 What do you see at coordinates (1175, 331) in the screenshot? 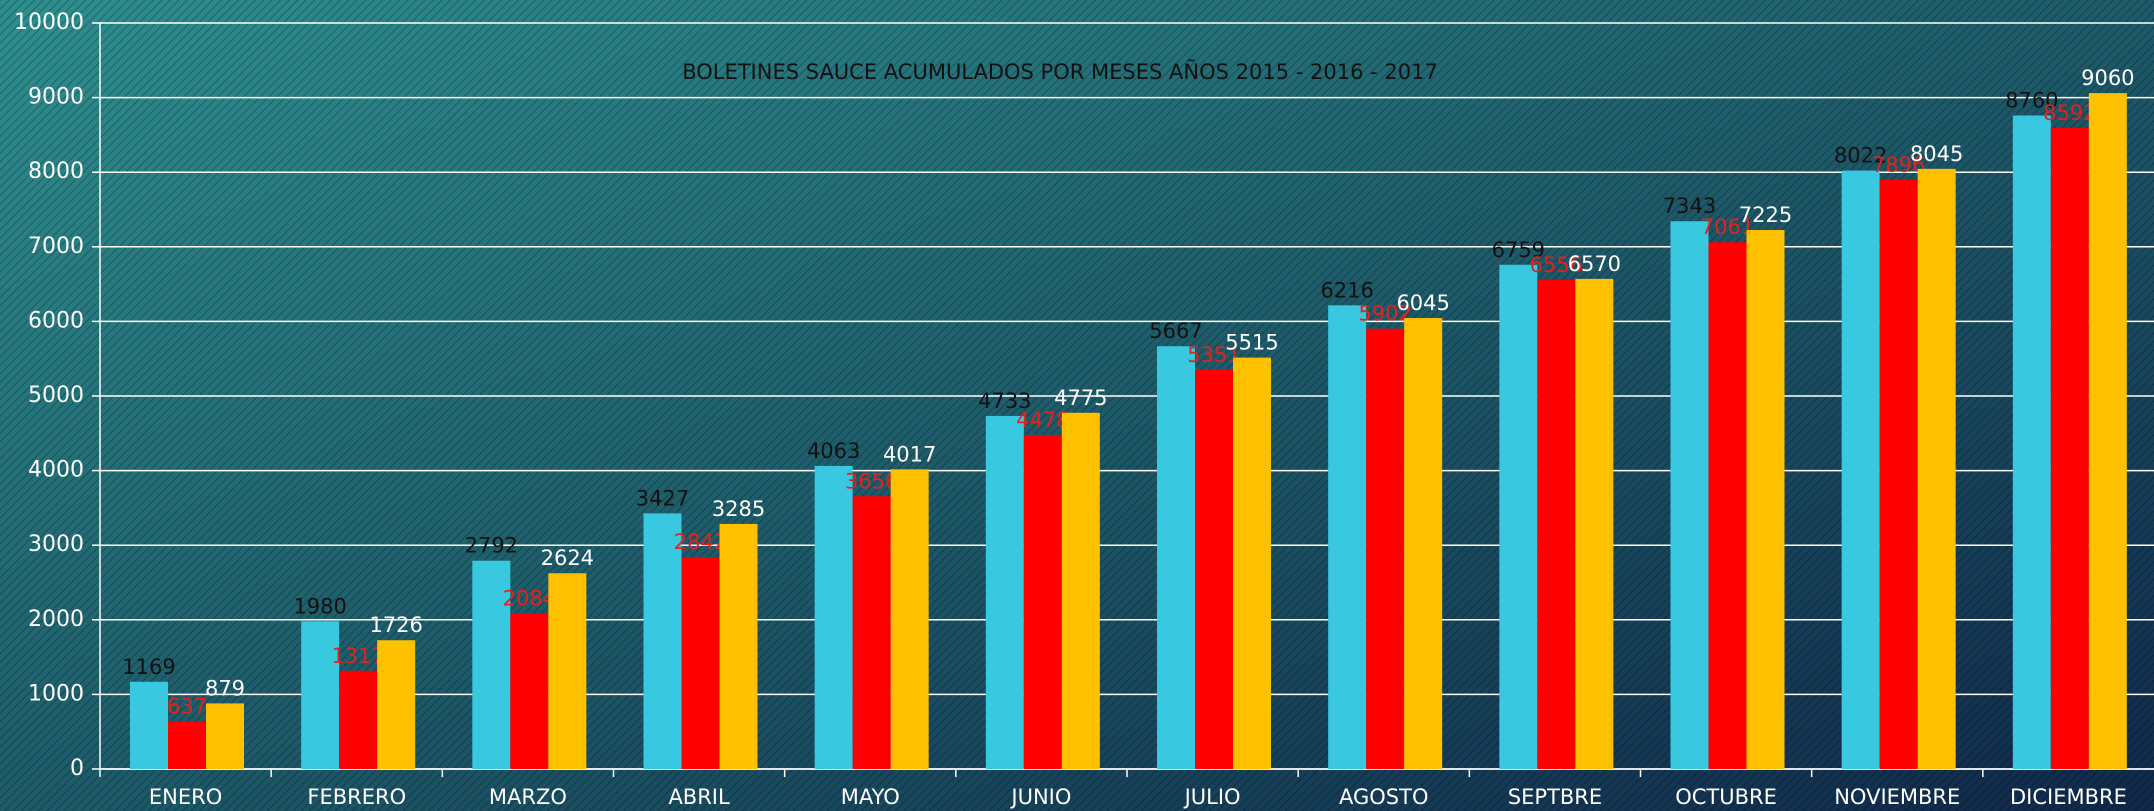
I see `value-label: 5667` at bounding box center [1175, 331].